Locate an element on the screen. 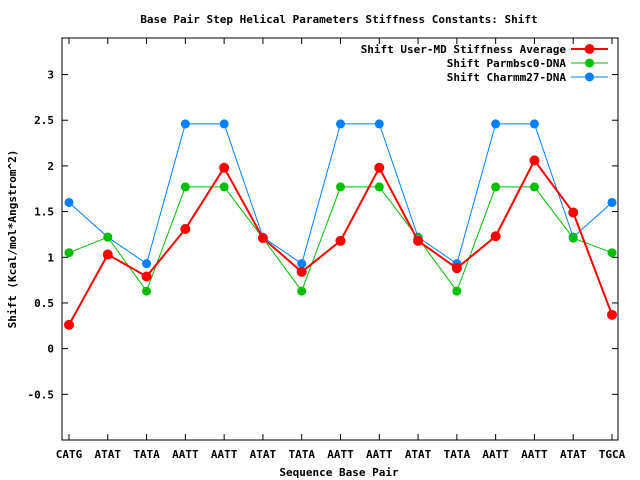  y-tick-label: 2 is located at coordinates (50, 166).